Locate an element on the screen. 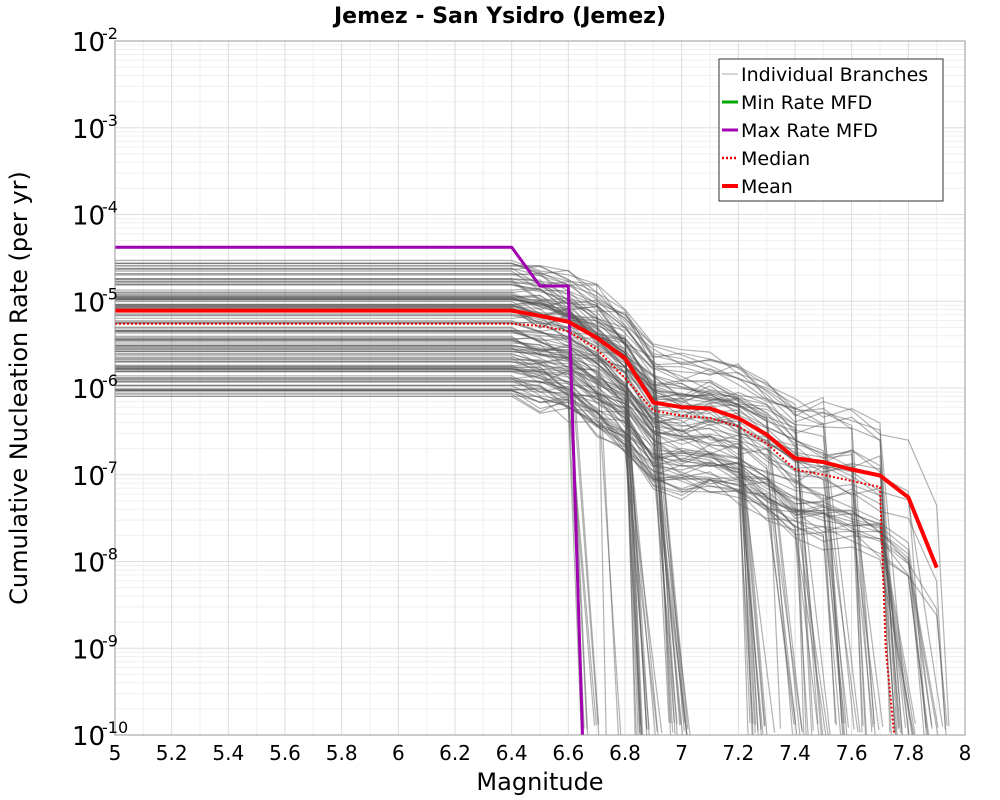 The image size is (1000, 800). x-tick-label: 6 is located at coordinates (398, 753).